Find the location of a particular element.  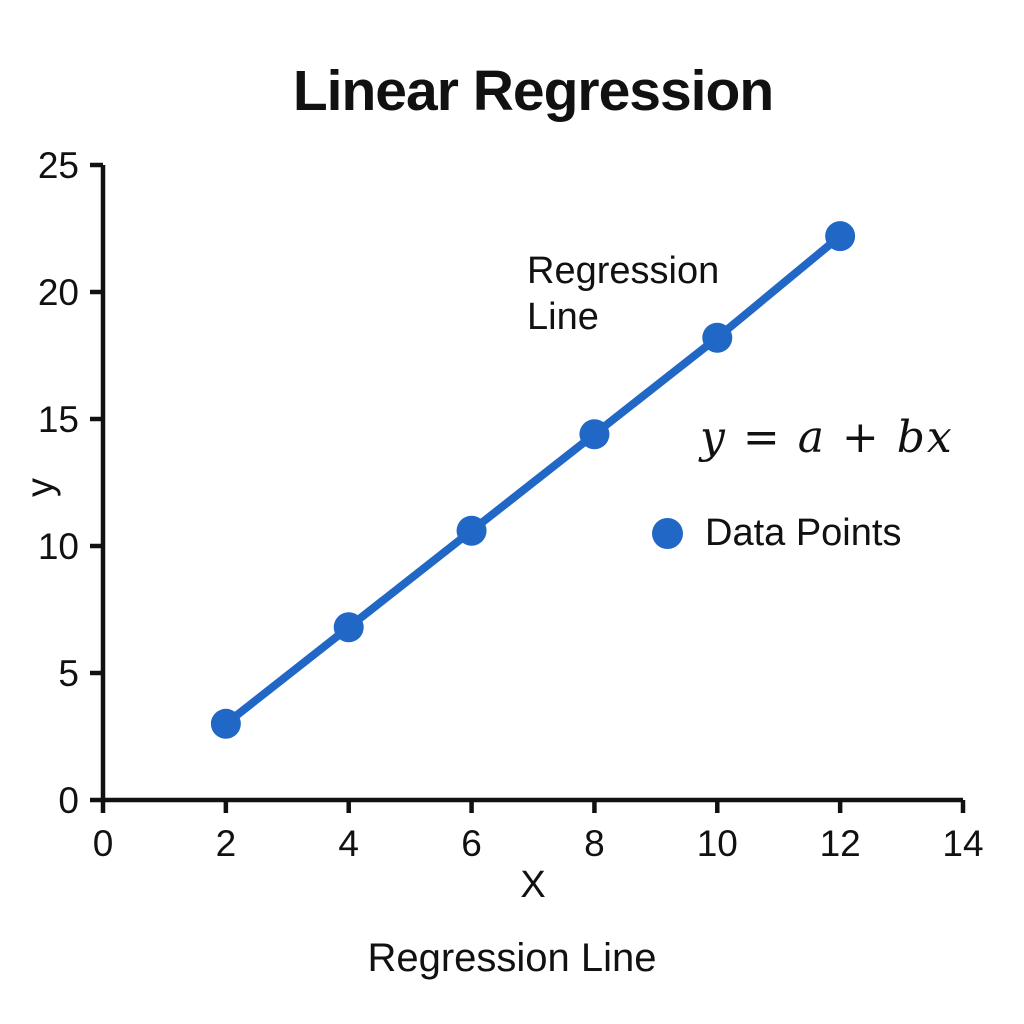

y-axis-label: y is located at coordinates (40, 487).